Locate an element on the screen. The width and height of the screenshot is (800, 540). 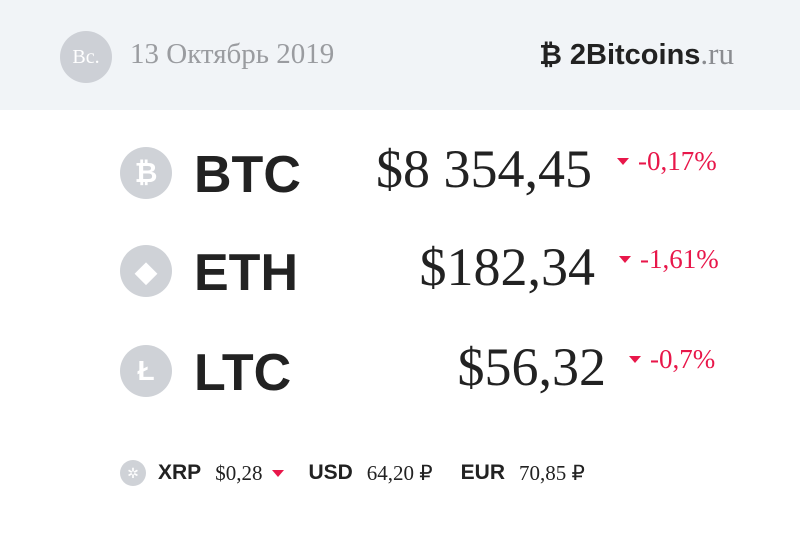
xrp-label: XRP is located at coordinates (180, 472).